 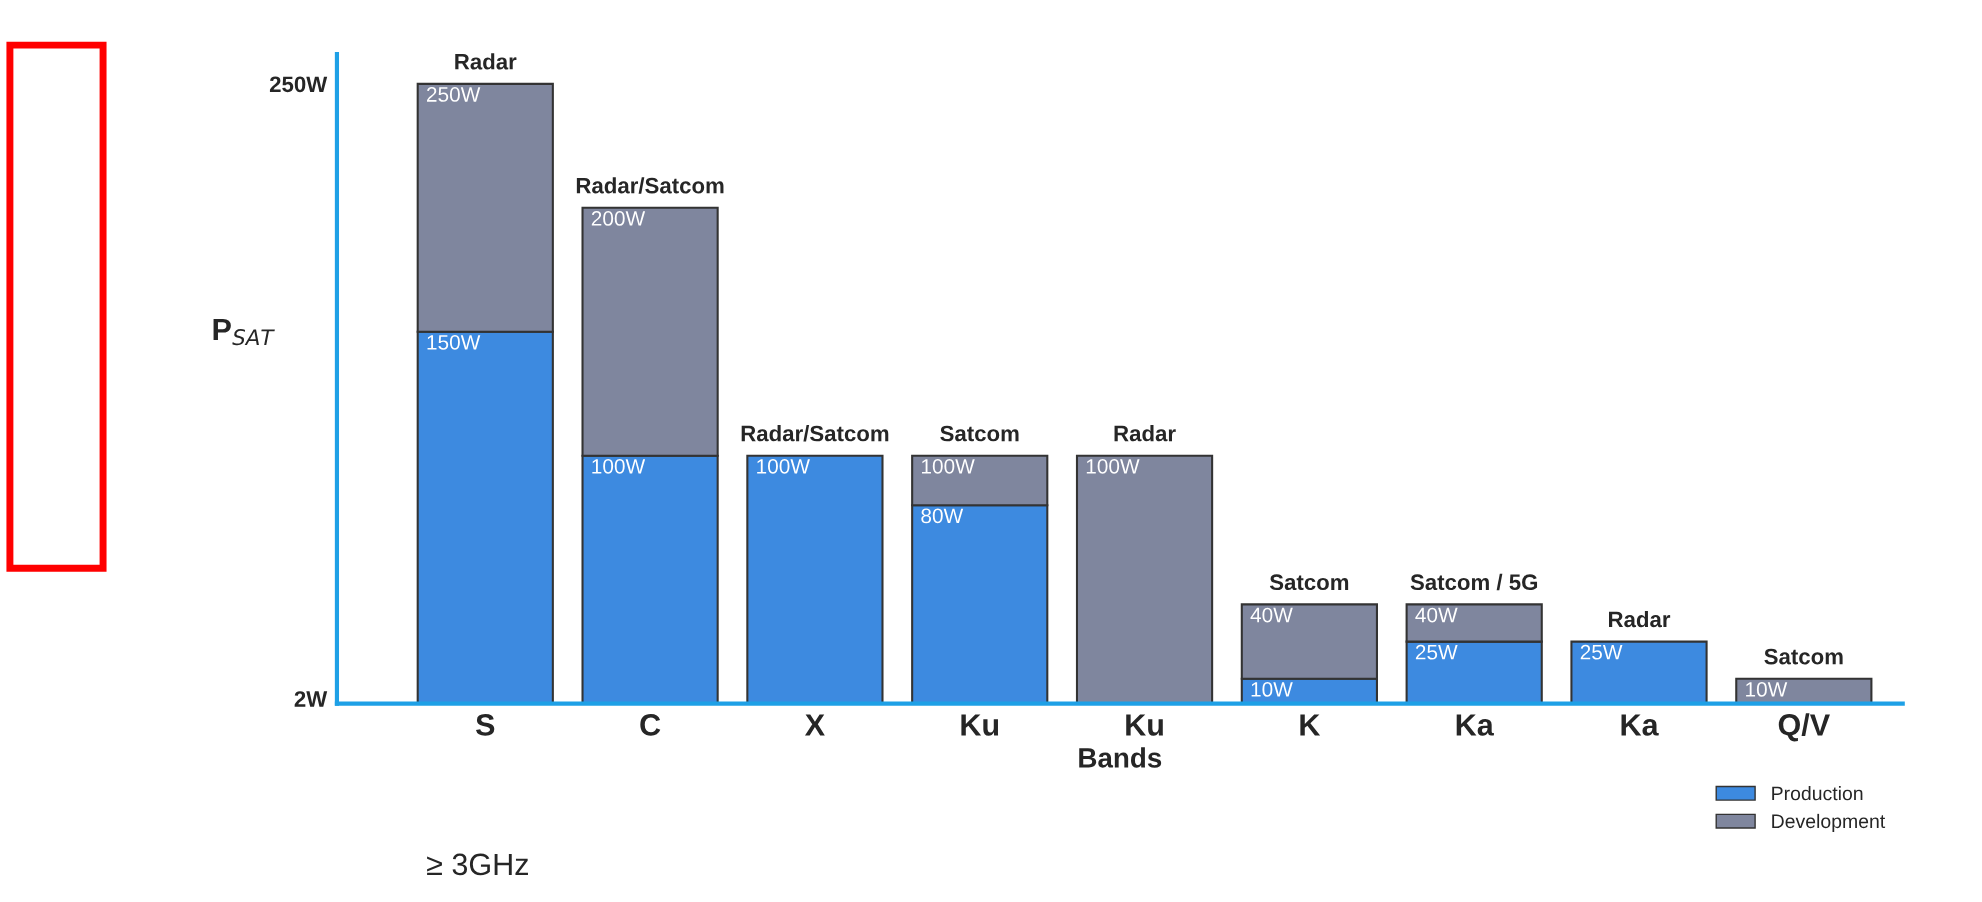 What do you see at coordinates (1804, 727) in the screenshot?
I see `x-tick-label: Q/V` at bounding box center [1804, 727].